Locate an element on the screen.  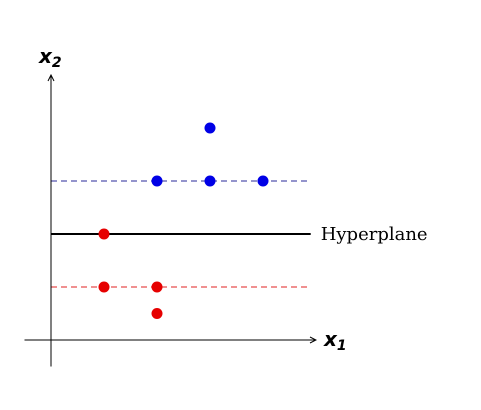
y-axis-label-sub: 2 is located at coordinates (57, 63).